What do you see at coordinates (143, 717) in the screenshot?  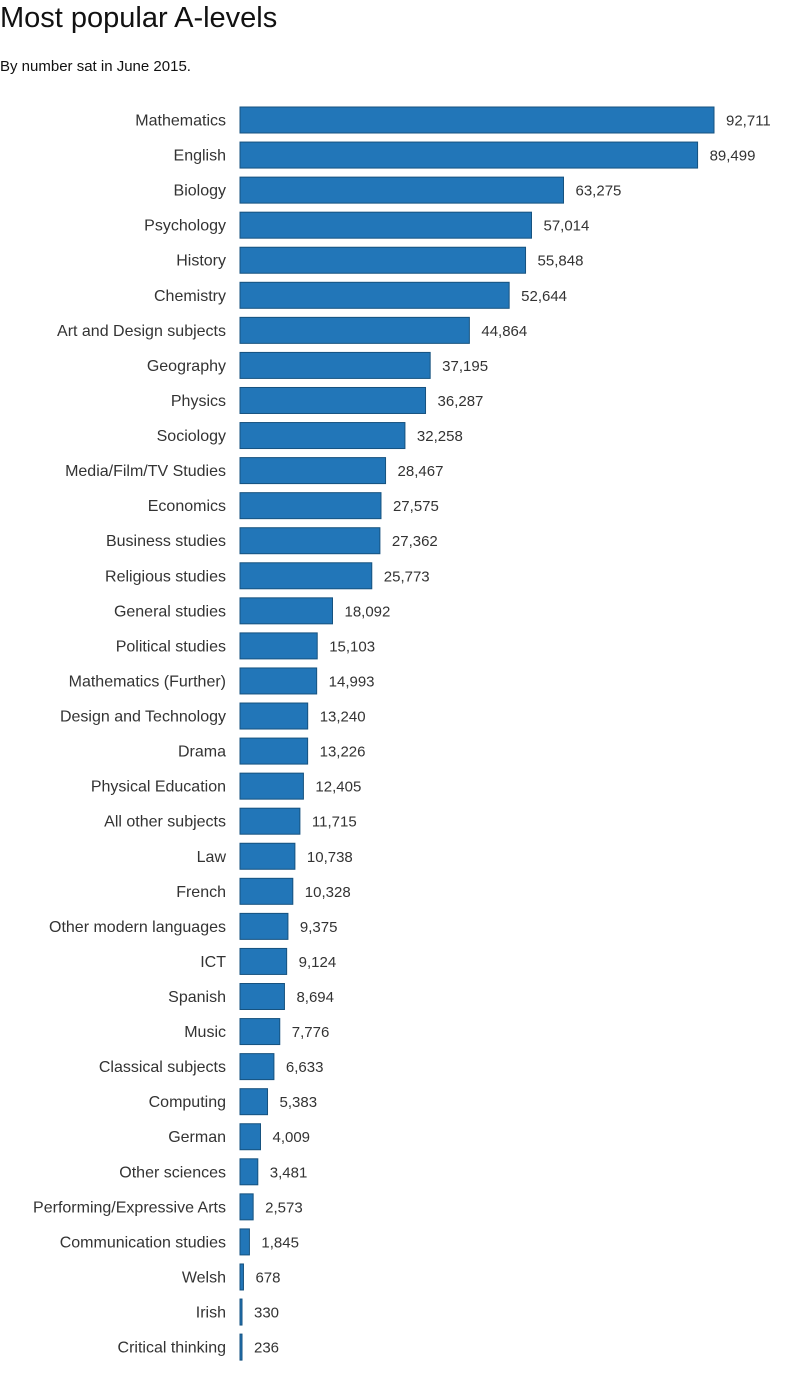 I see `category-label: Design and Technology` at bounding box center [143, 717].